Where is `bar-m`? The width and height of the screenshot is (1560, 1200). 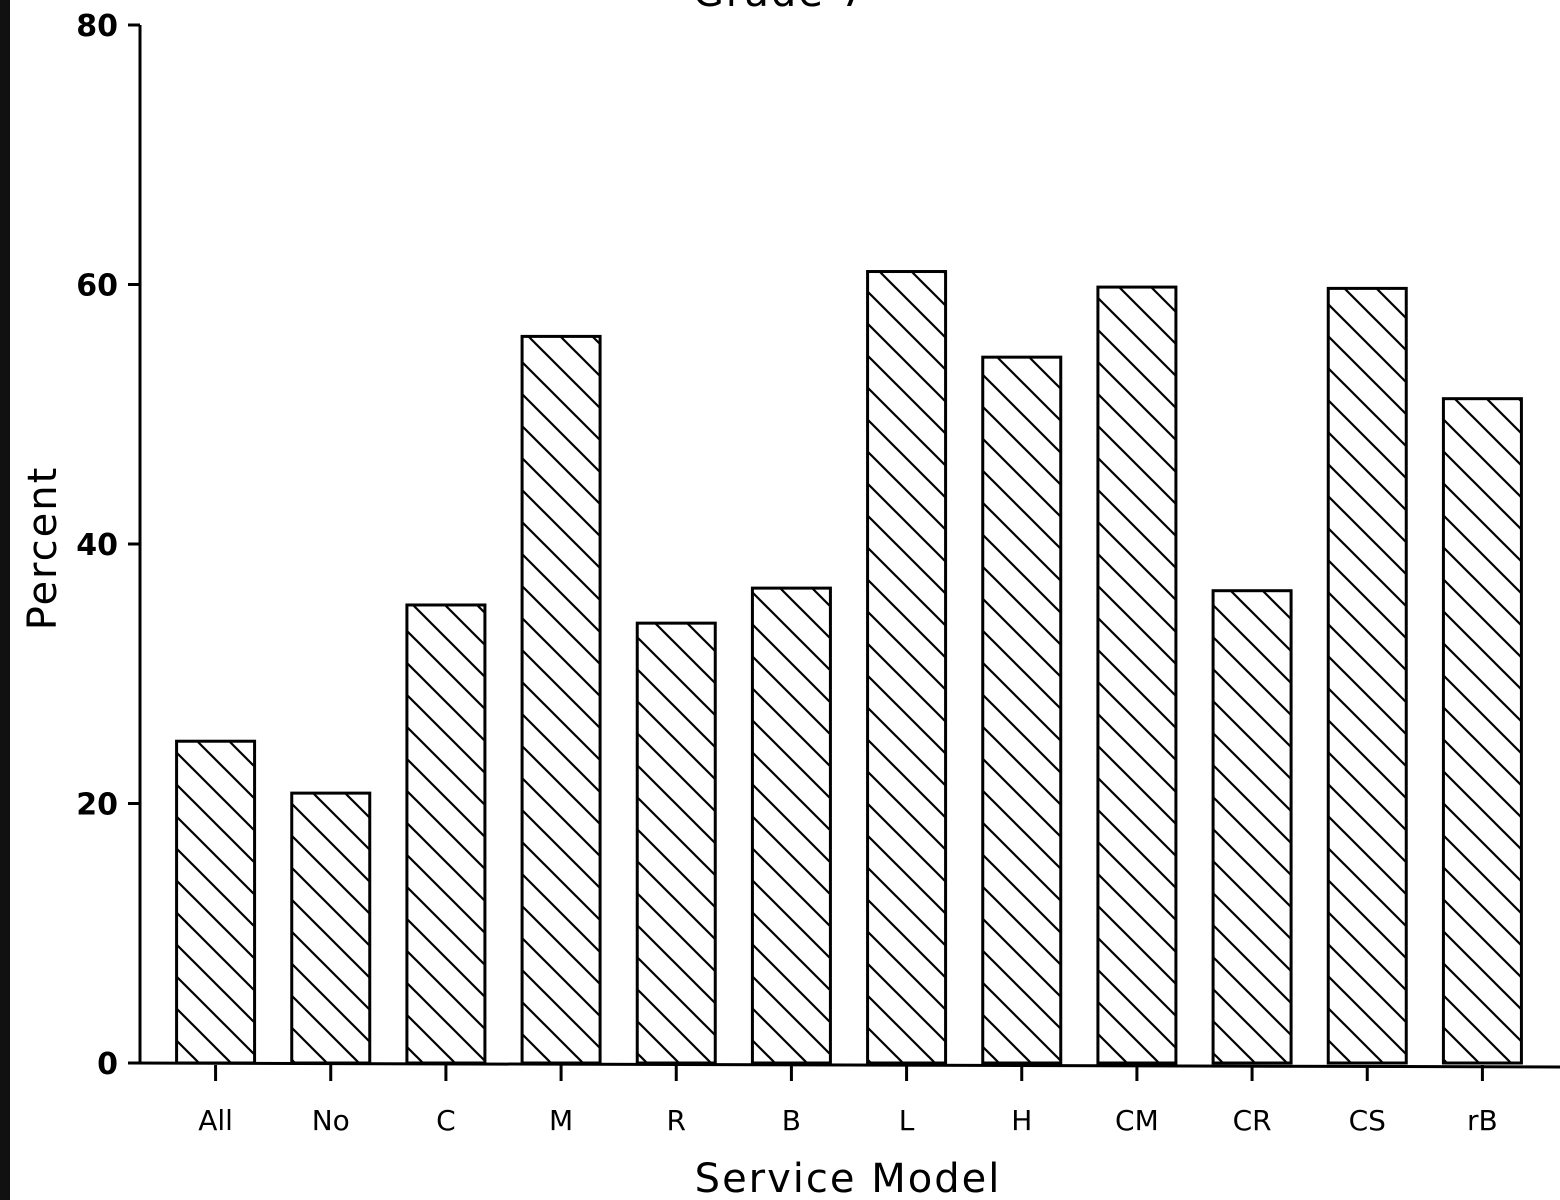
bar-m is located at coordinates (561, 699).